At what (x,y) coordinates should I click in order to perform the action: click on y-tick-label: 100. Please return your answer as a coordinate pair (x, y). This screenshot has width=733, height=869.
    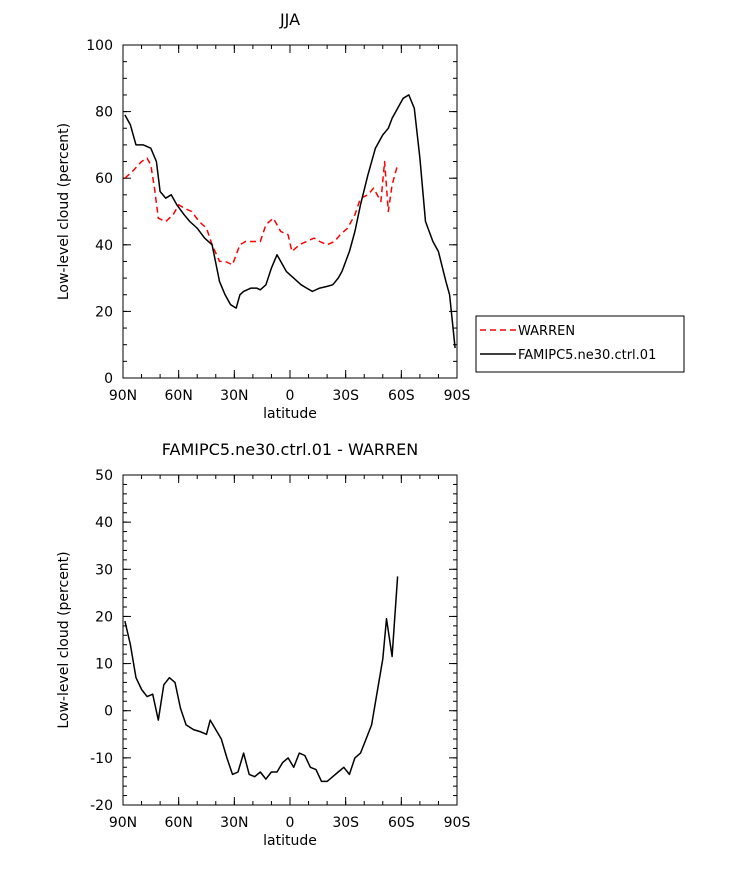
    Looking at the image, I should click on (99, 46).